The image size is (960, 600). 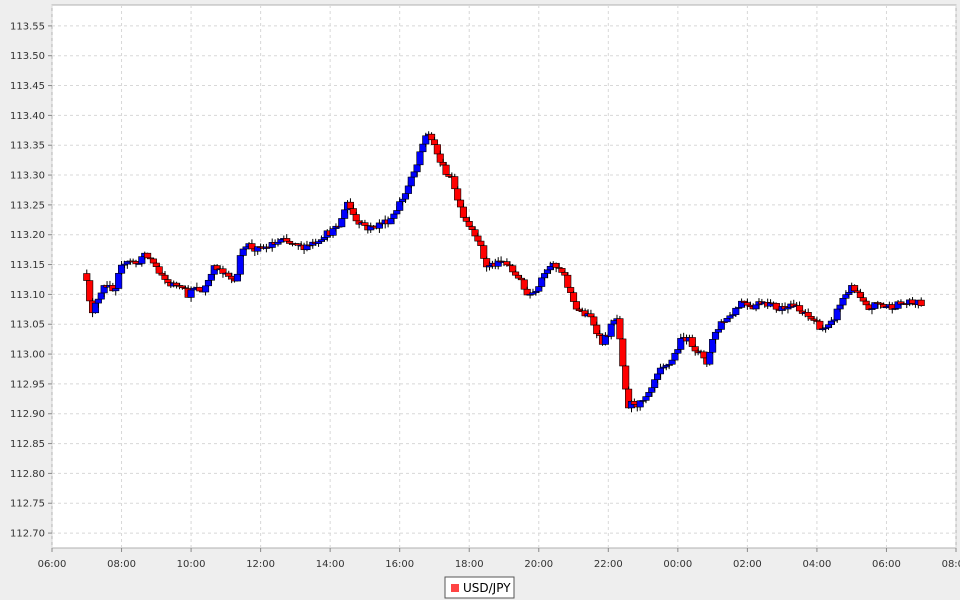 I want to click on x-tick-label: 22:00, so click(x=608, y=564).